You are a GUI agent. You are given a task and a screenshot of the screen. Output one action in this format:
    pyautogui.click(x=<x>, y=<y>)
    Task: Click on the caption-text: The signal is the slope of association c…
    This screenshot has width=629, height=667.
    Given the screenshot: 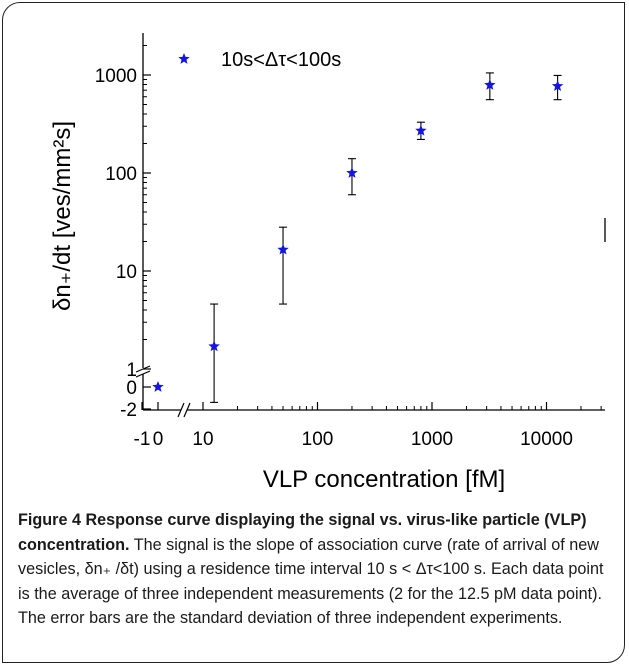 What is the action you would take?
    pyautogui.click(x=311, y=581)
    